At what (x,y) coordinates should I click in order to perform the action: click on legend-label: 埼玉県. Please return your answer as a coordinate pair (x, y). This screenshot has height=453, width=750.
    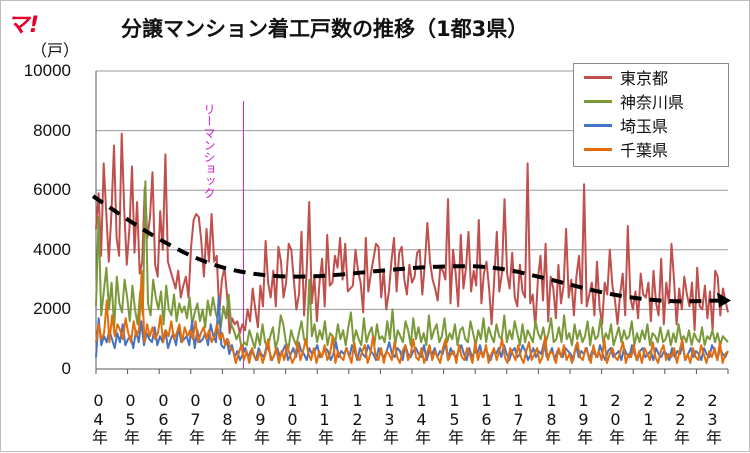
    Looking at the image, I should click on (644, 126).